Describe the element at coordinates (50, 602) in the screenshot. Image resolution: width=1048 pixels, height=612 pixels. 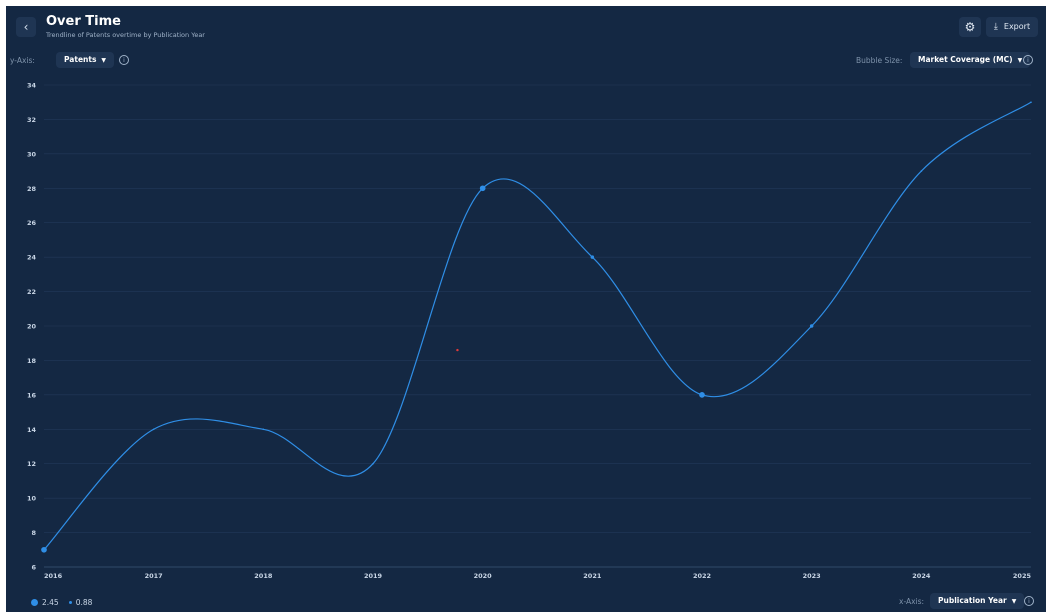
I see `legend-large-value: 2.45` at that location.